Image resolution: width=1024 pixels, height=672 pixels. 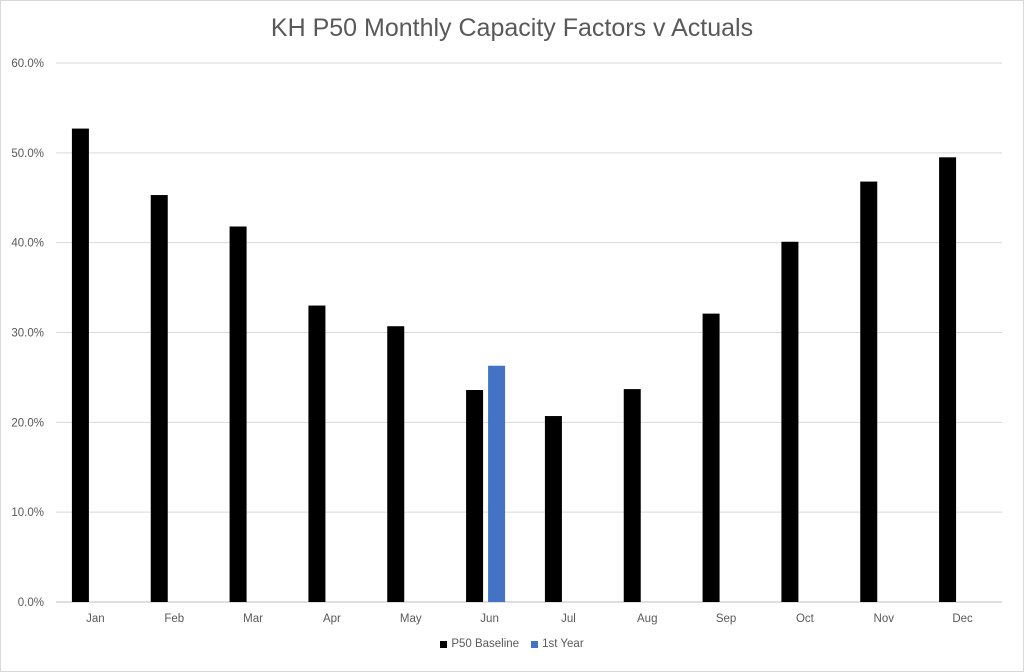 What do you see at coordinates (535, 644) in the screenshot?
I see `legend-swatch-1st-year` at bounding box center [535, 644].